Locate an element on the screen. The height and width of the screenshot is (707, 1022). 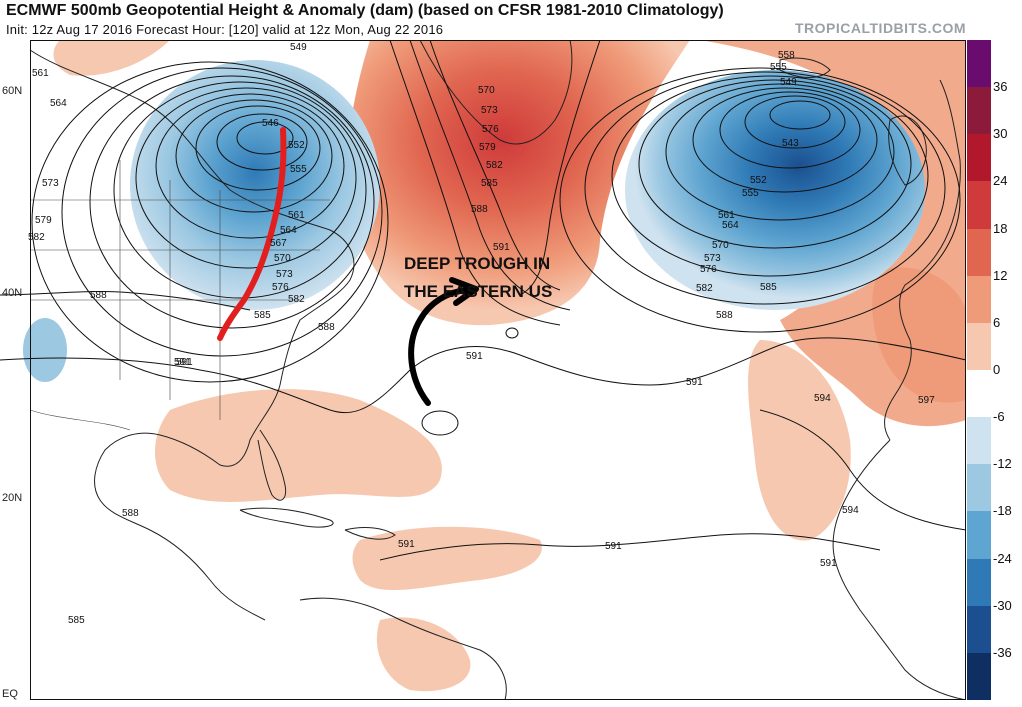
latitude-label-eq: EQ is located at coordinates (10, 694).